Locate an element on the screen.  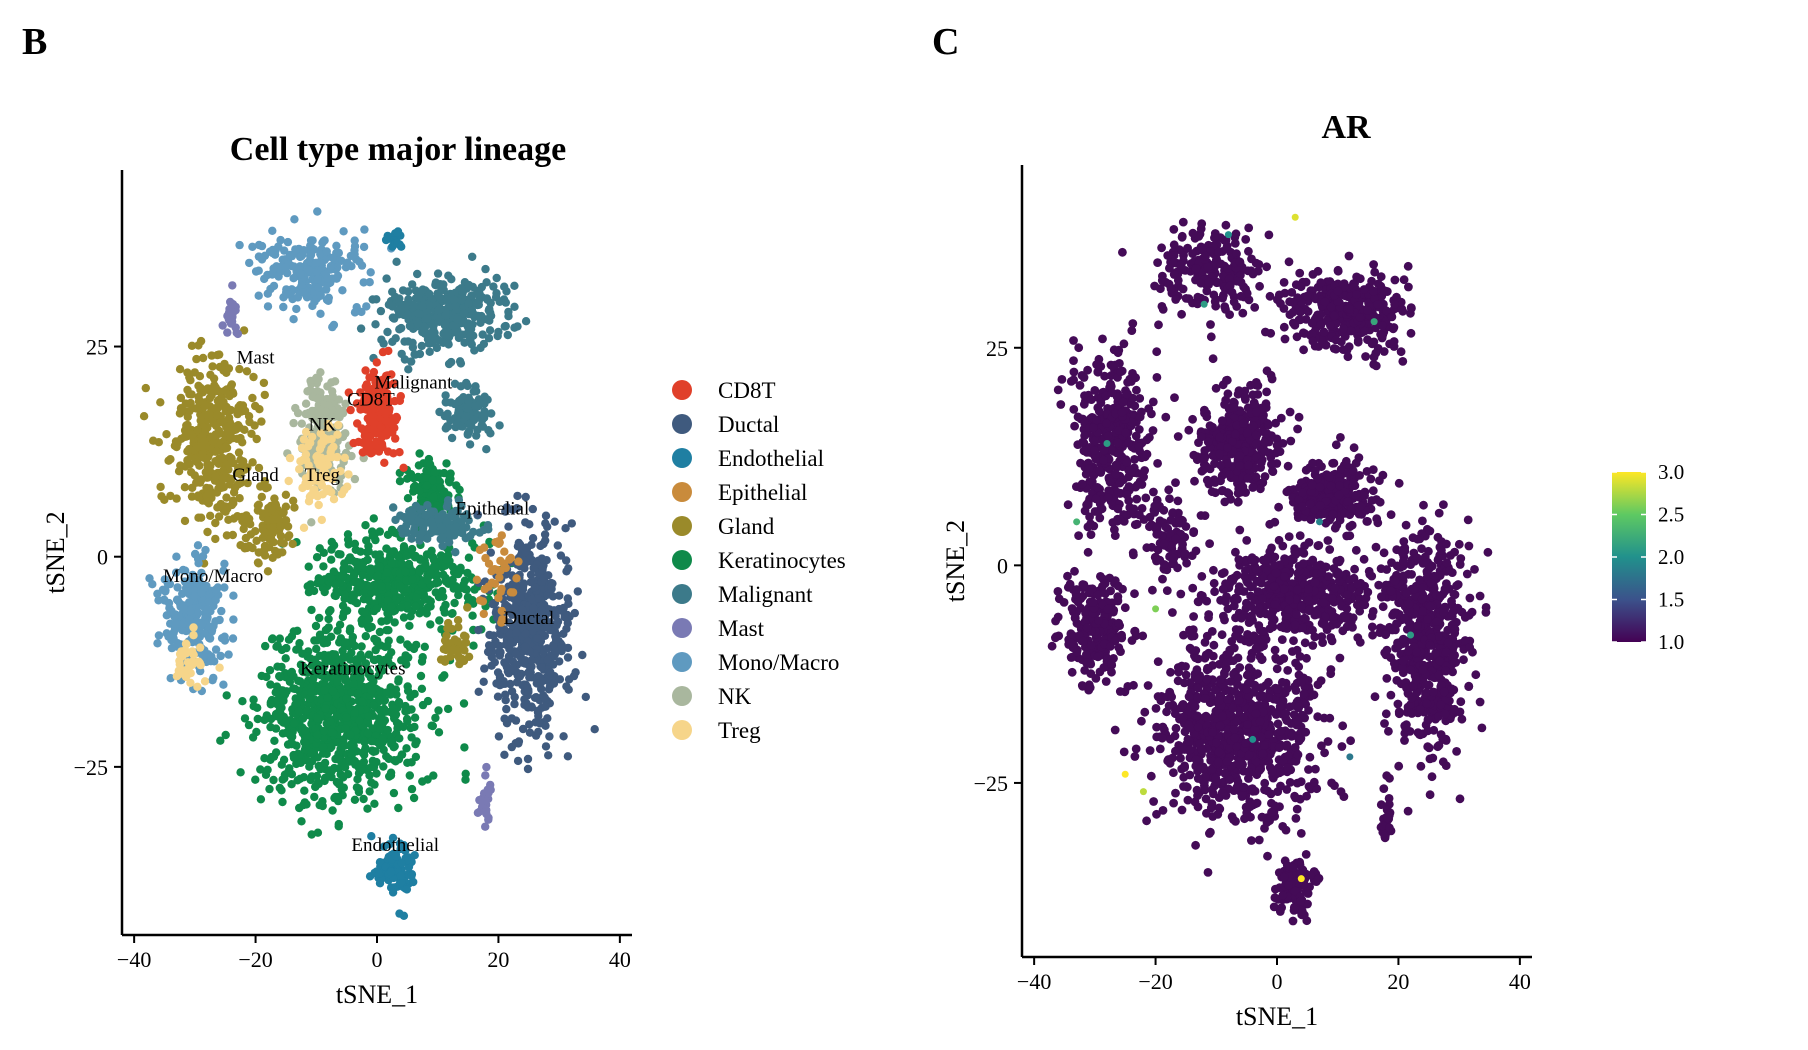
legend-label-gland: Gland is located at coordinates (746, 526).